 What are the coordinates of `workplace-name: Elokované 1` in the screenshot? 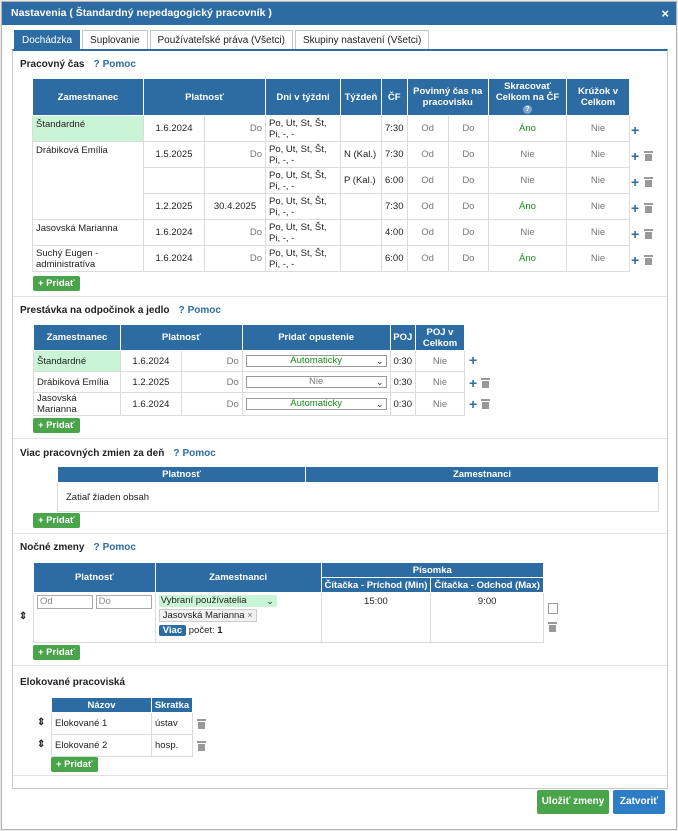 It's located at (101, 723).